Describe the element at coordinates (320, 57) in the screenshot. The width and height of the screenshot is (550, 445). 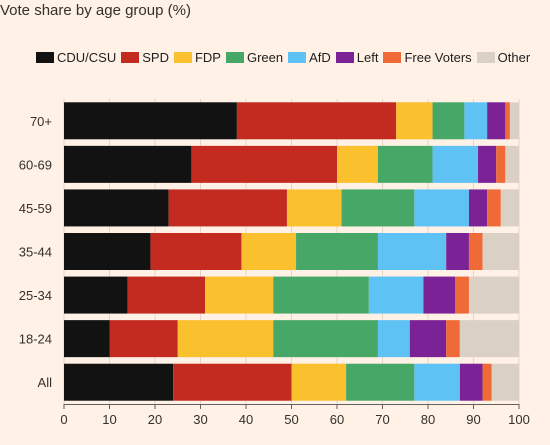
I see `legend-label-afd: AfD` at that location.